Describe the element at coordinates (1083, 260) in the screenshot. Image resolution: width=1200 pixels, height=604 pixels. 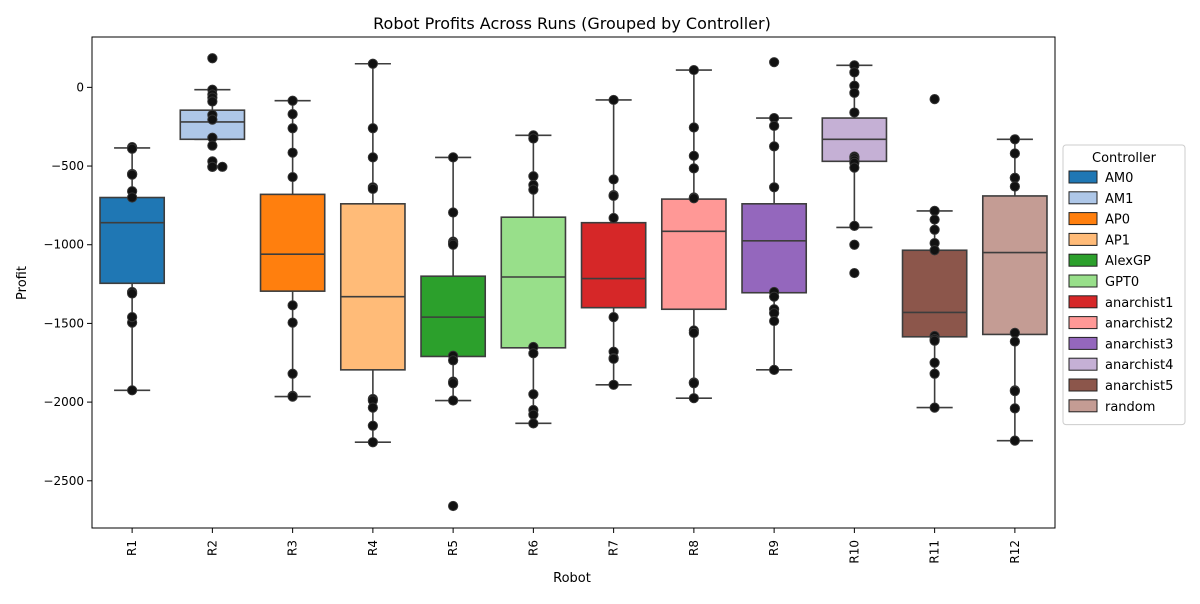
I see `legend-swatch-AlexGP` at that location.